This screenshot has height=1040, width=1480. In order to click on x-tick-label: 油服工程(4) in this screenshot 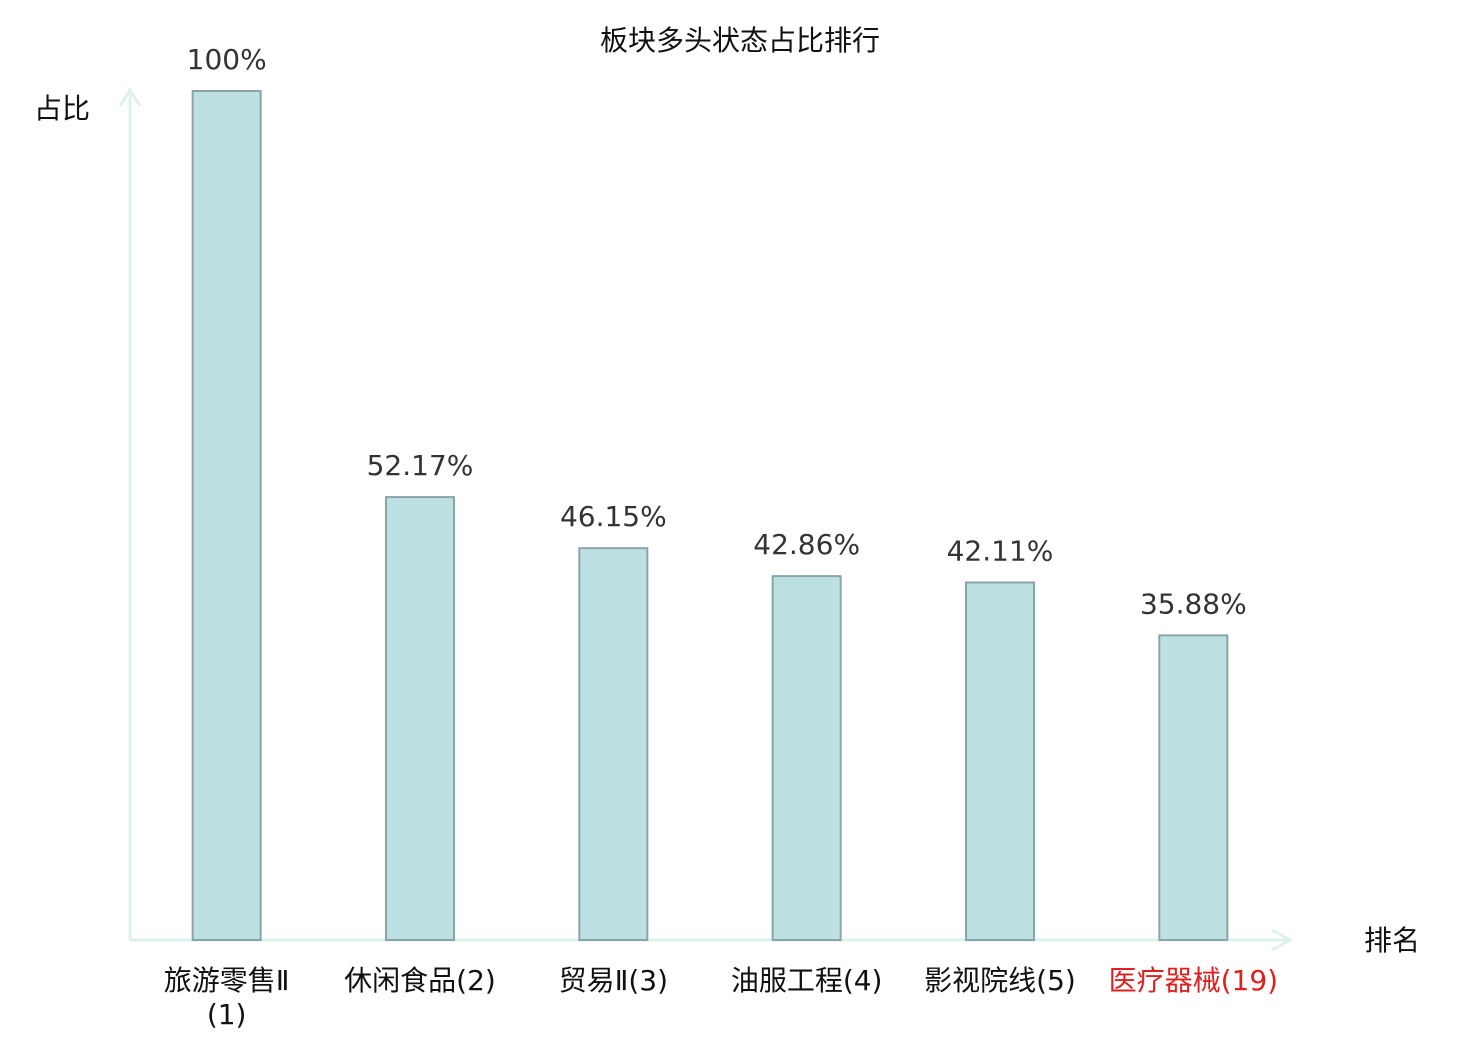, I will do `click(806, 980)`.